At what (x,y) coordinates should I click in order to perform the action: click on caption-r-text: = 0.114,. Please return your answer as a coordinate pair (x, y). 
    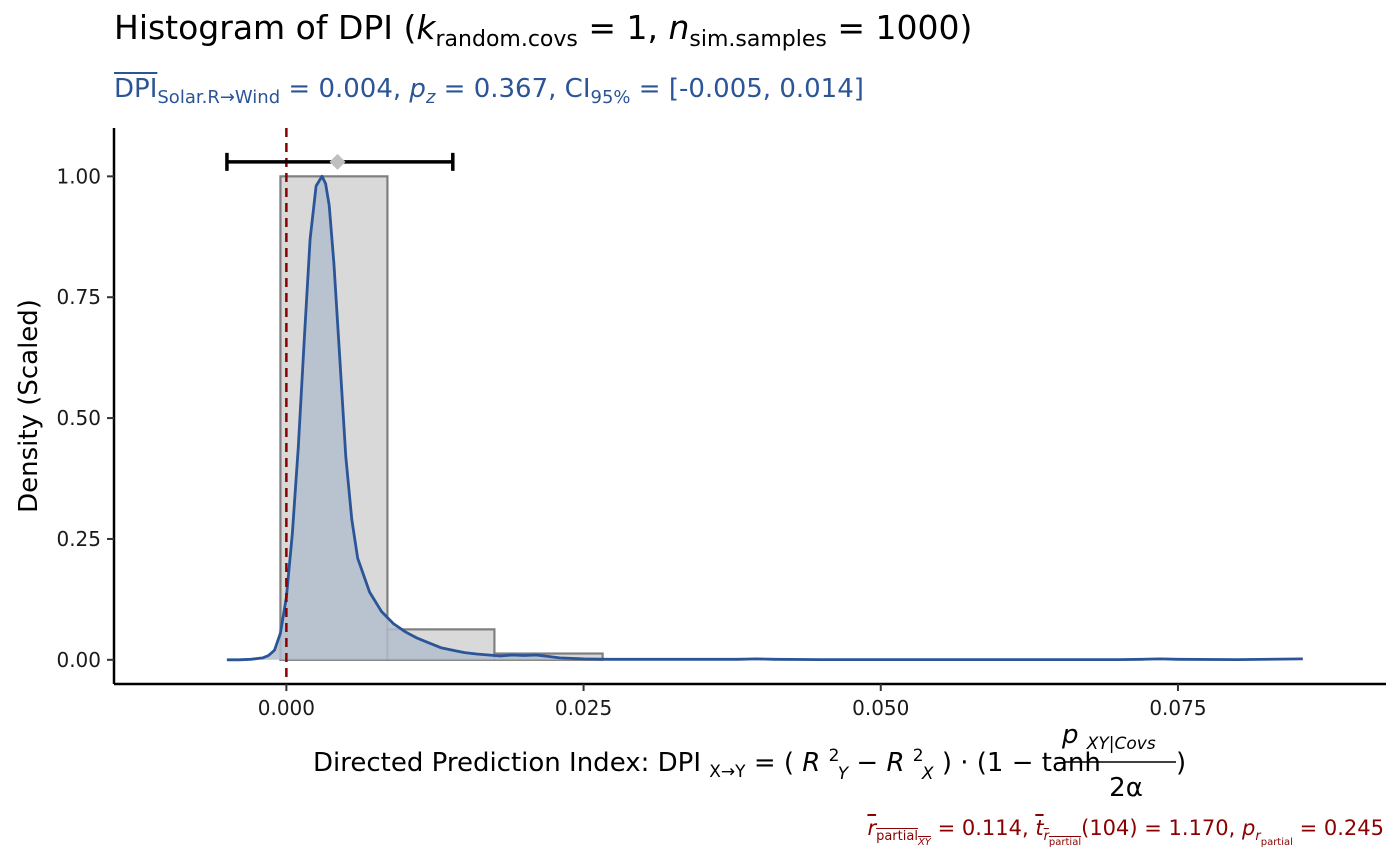
    Looking at the image, I should click on (983, 828).